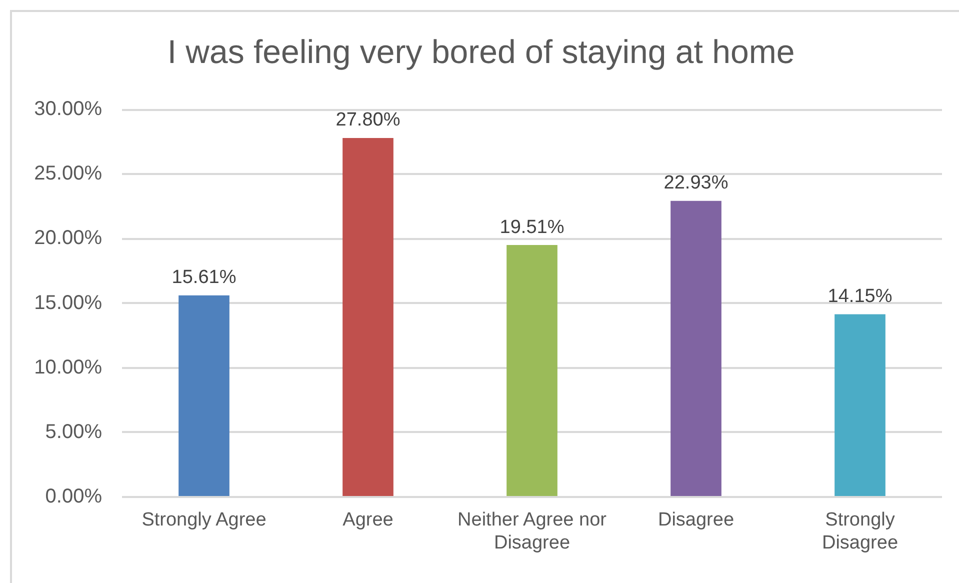 The width and height of the screenshot is (959, 583). What do you see at coordinates (204, 277) in the screenshot?
I see `data-label: 15.61%` at bounding box center [204, 277].